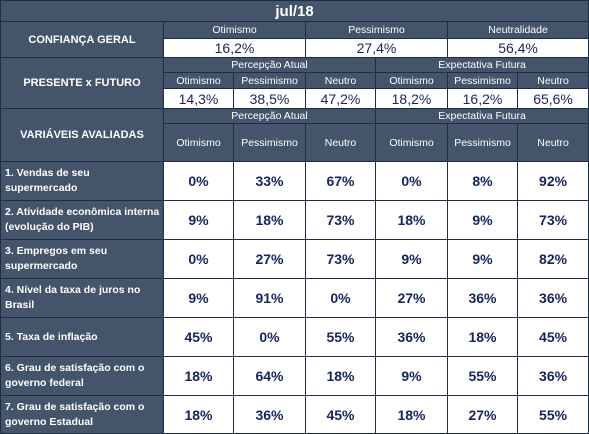  I want to click on table-title: jul/18, so click(294, 11).